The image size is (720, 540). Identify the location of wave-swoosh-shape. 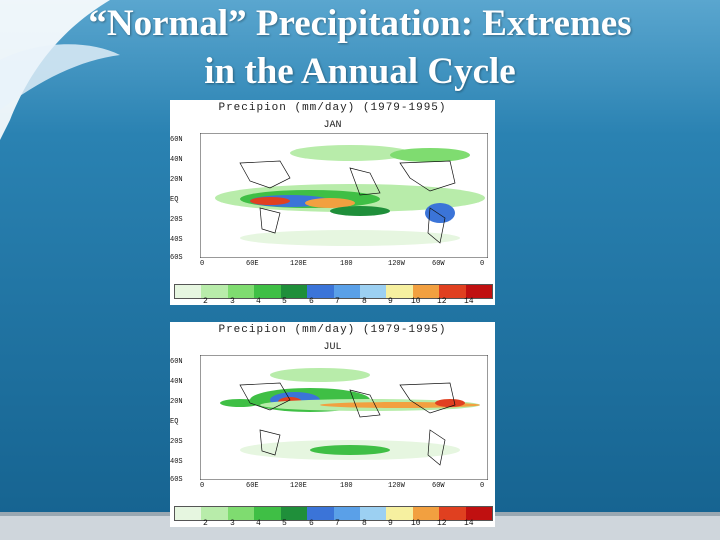
(55, 70).